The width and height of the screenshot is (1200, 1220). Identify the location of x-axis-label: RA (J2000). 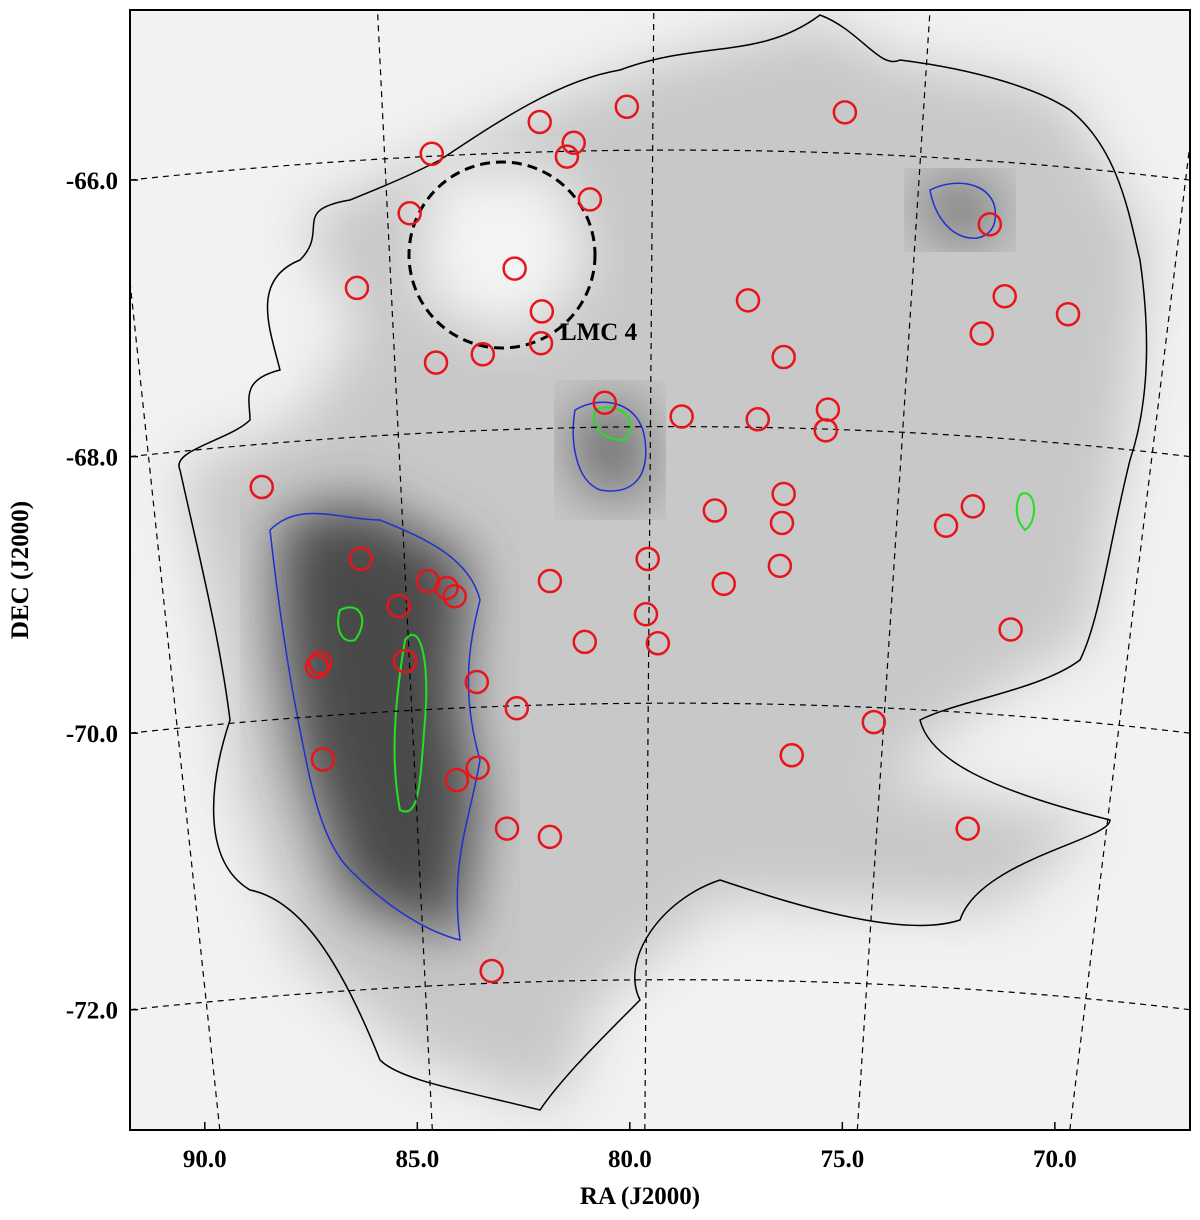
(640, 1196).